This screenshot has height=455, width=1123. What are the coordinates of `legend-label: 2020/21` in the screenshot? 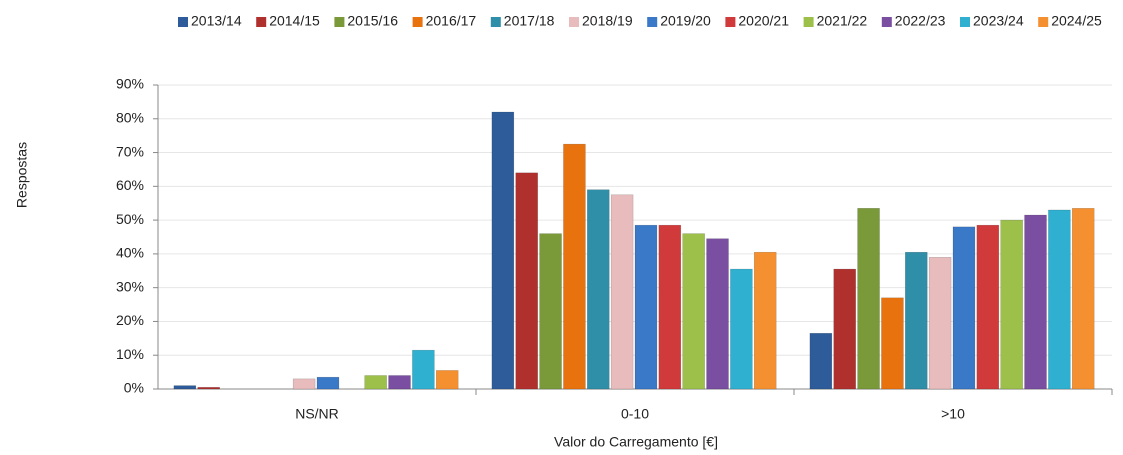 It's located at (763, 21).